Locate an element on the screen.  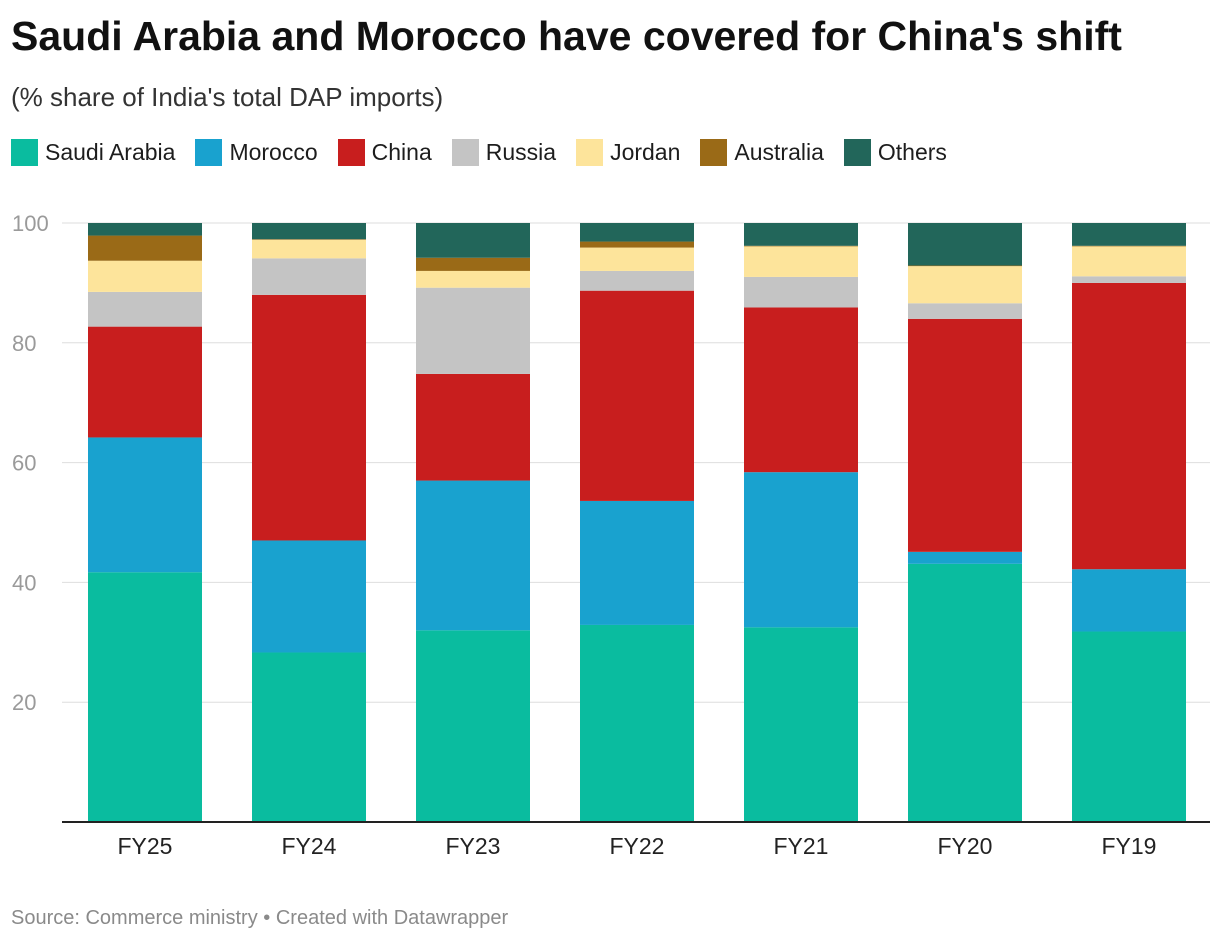
legend-item-china: China is located at coordinates (384, 152).